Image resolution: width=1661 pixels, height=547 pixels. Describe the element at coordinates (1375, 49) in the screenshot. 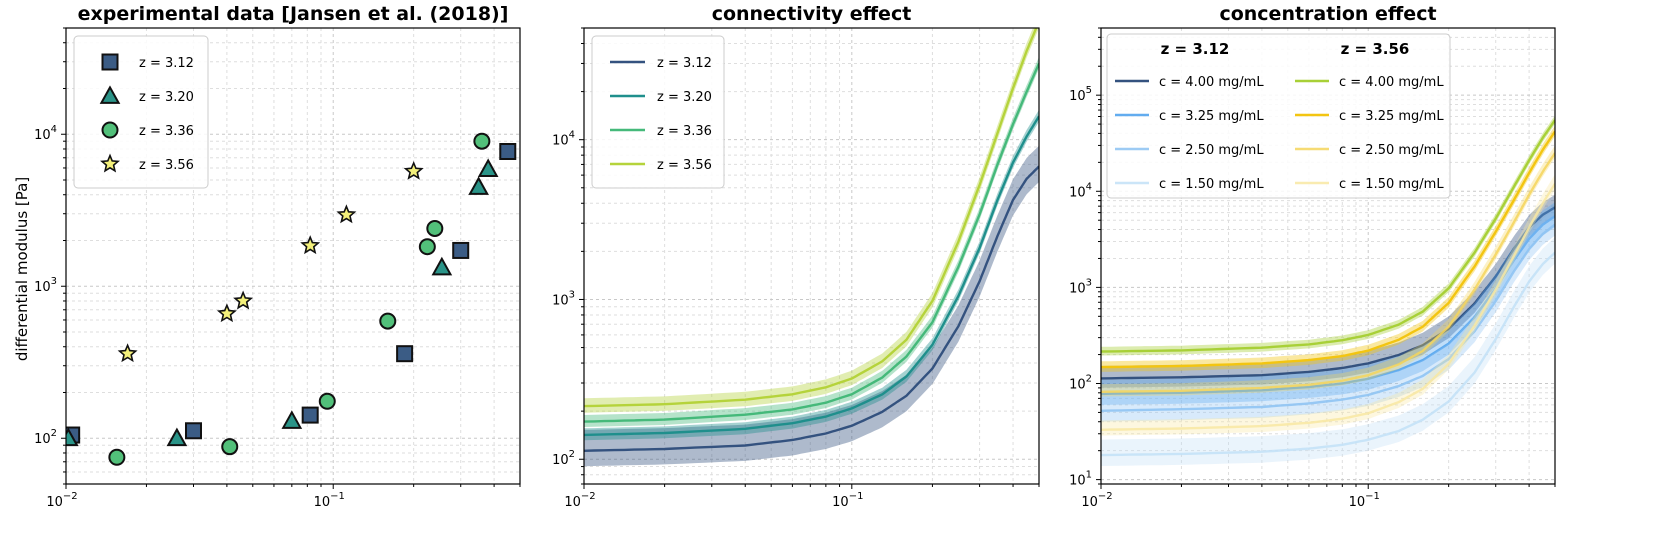

I see `legend-column-header: z = 3.56` at that location.